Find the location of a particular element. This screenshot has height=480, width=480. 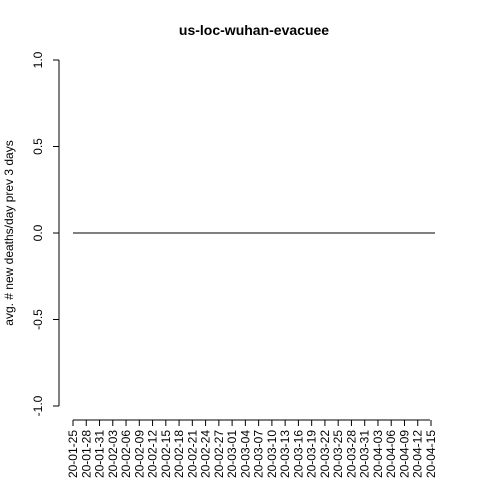

x-tick-label: 20-04-09 is located at coordinates (404, 454).